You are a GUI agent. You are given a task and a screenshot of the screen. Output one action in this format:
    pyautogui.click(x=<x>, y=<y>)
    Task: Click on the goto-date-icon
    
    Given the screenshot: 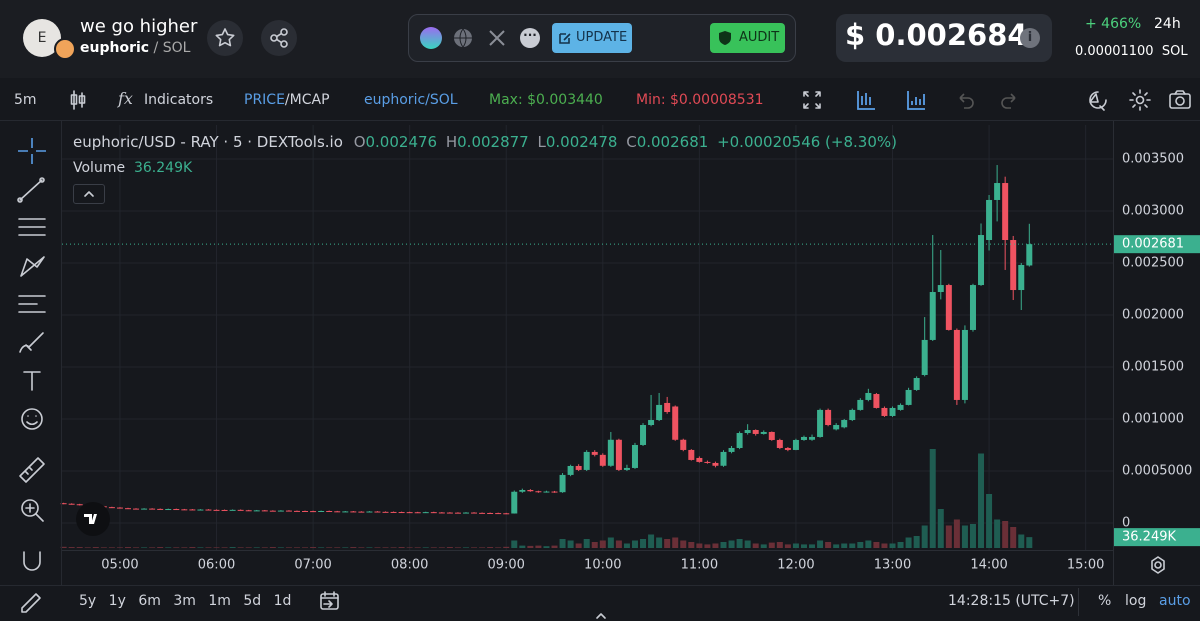 What is the action you would take?
    pyautogui.click(x=330, y=601)
    